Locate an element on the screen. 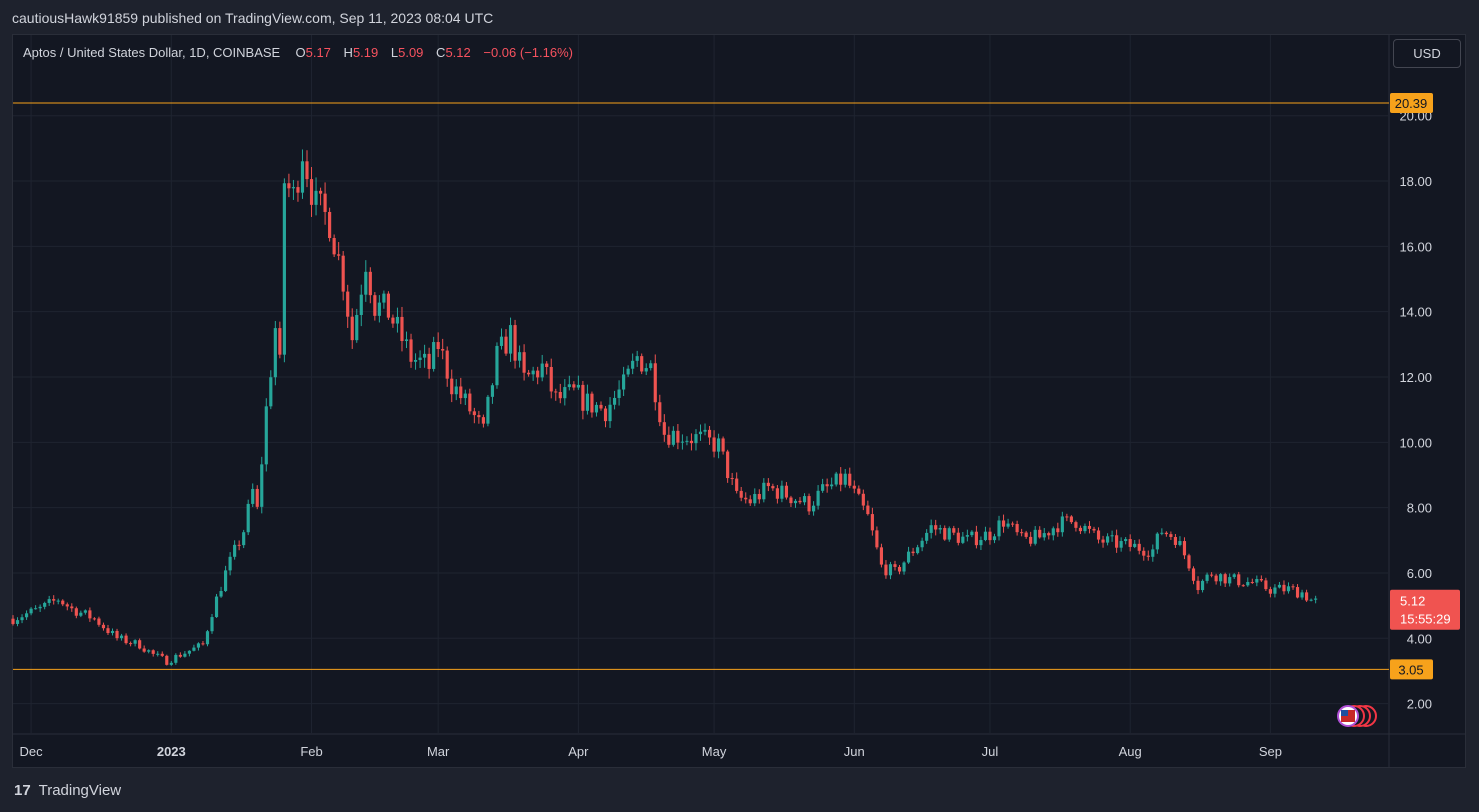 The width and height of the screenshot is (1479, 812). footer-brand: 17 TradingView is located at coordinates (67, 790).